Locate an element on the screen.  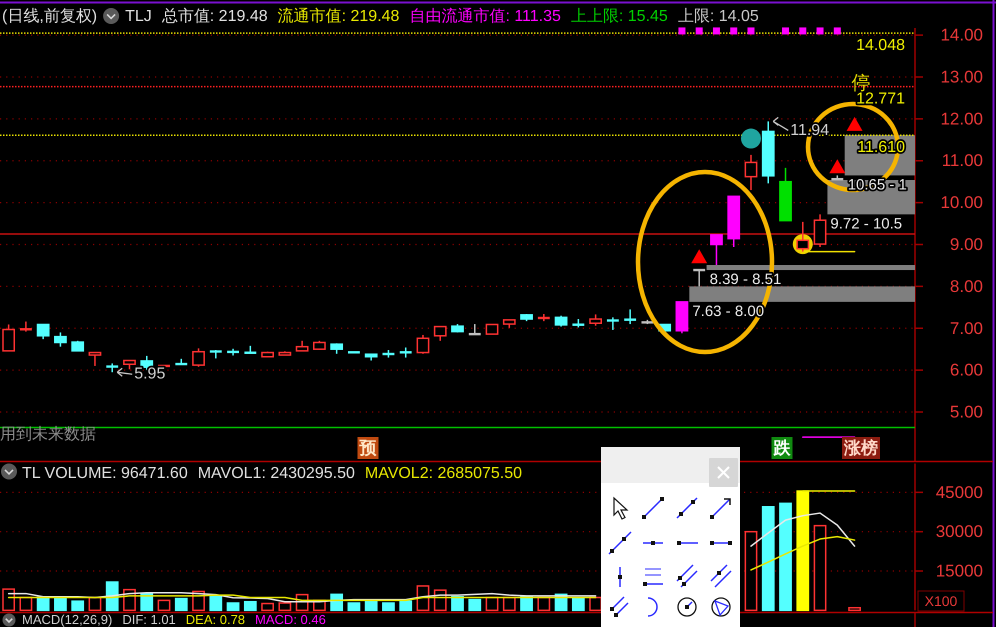
y-tick-label: 8.00 is located at coordinates (966, 286).